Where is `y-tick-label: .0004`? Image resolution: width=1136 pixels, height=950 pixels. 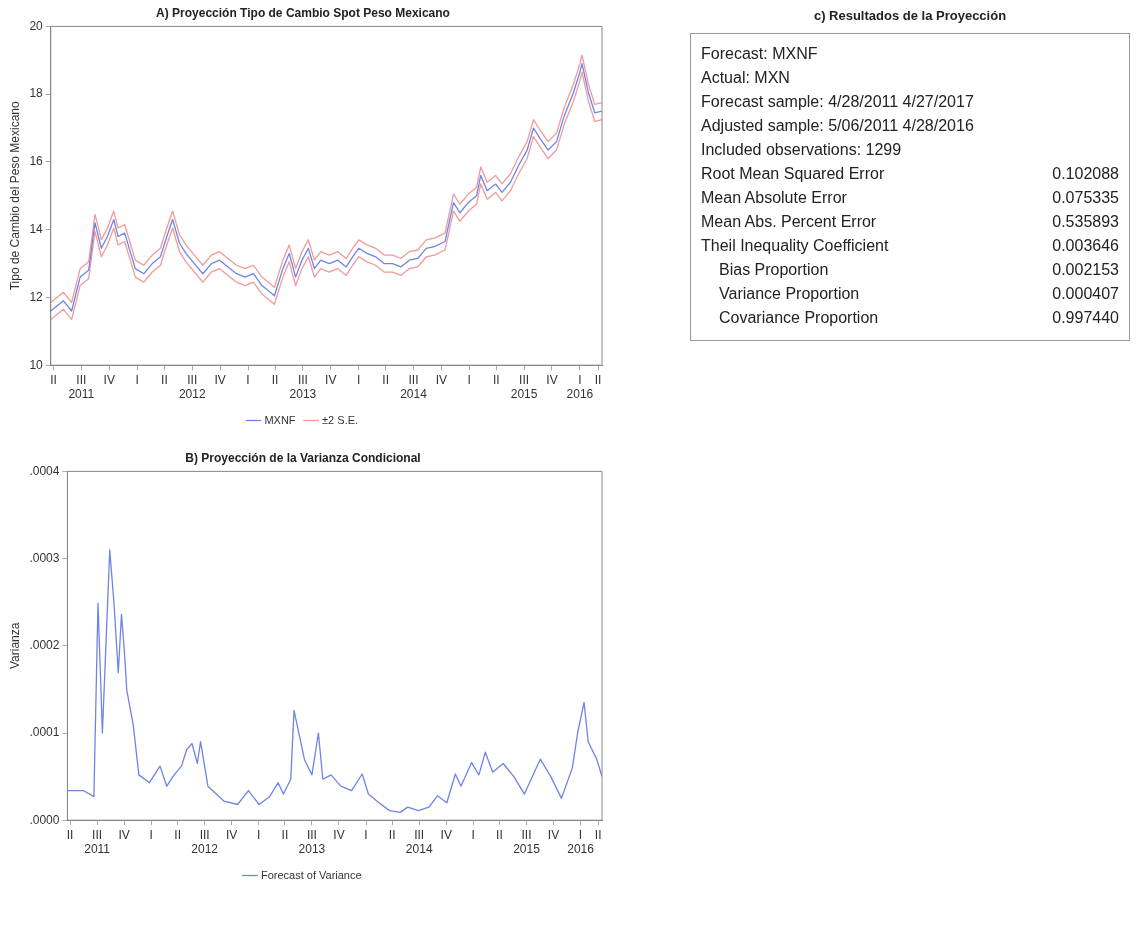
y-tick-label: .0004 is located at coordinates (44, 470).